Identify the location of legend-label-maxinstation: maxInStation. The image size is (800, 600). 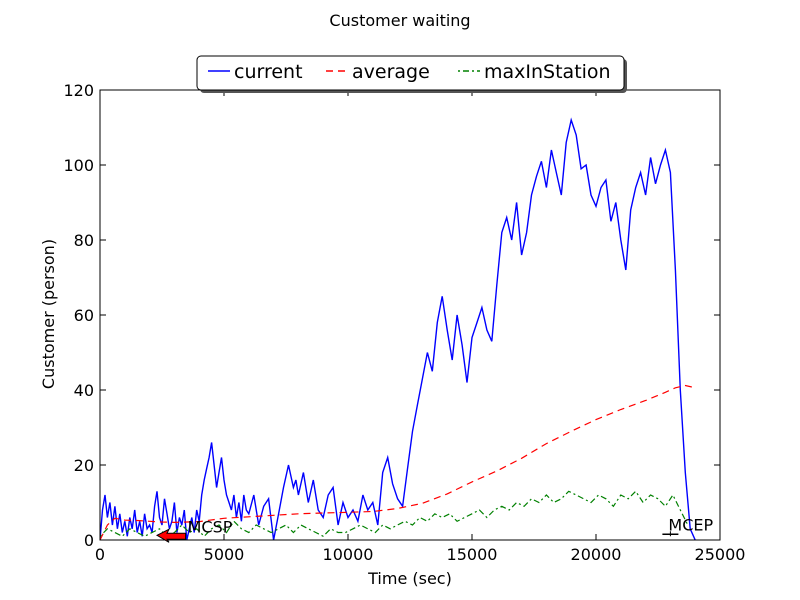
(547, 72).